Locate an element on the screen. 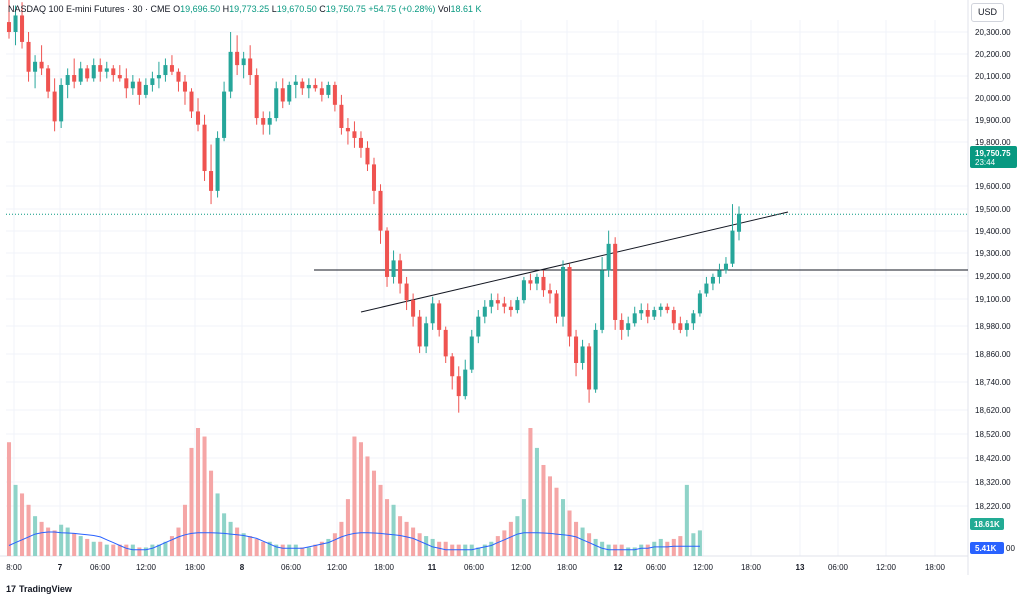 This screenshot has height=600, width=1024. volume-ma-badge-label: 5.41K is located at coordinates (986, 548).